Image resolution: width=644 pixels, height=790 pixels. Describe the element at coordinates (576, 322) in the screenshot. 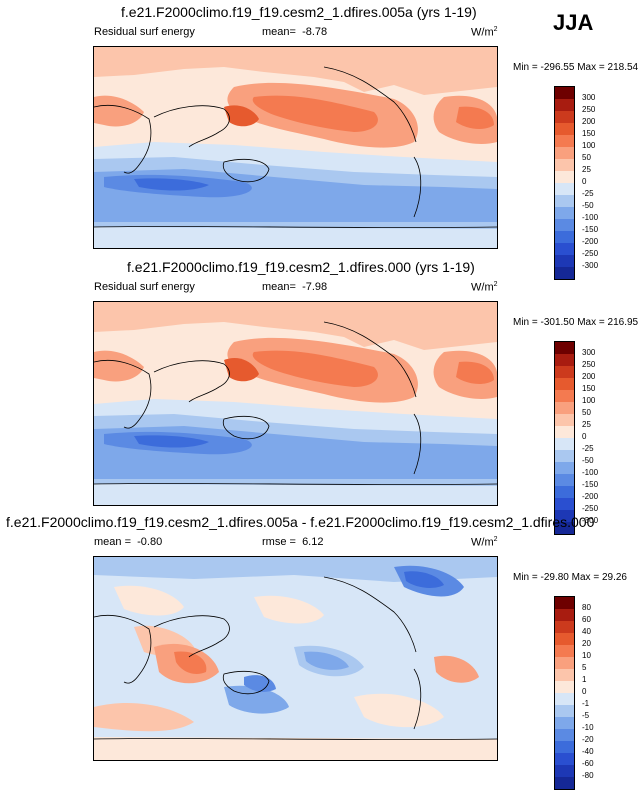

I see `panel2-minmax: Min = -301.50 Max = 216.95` at that location.